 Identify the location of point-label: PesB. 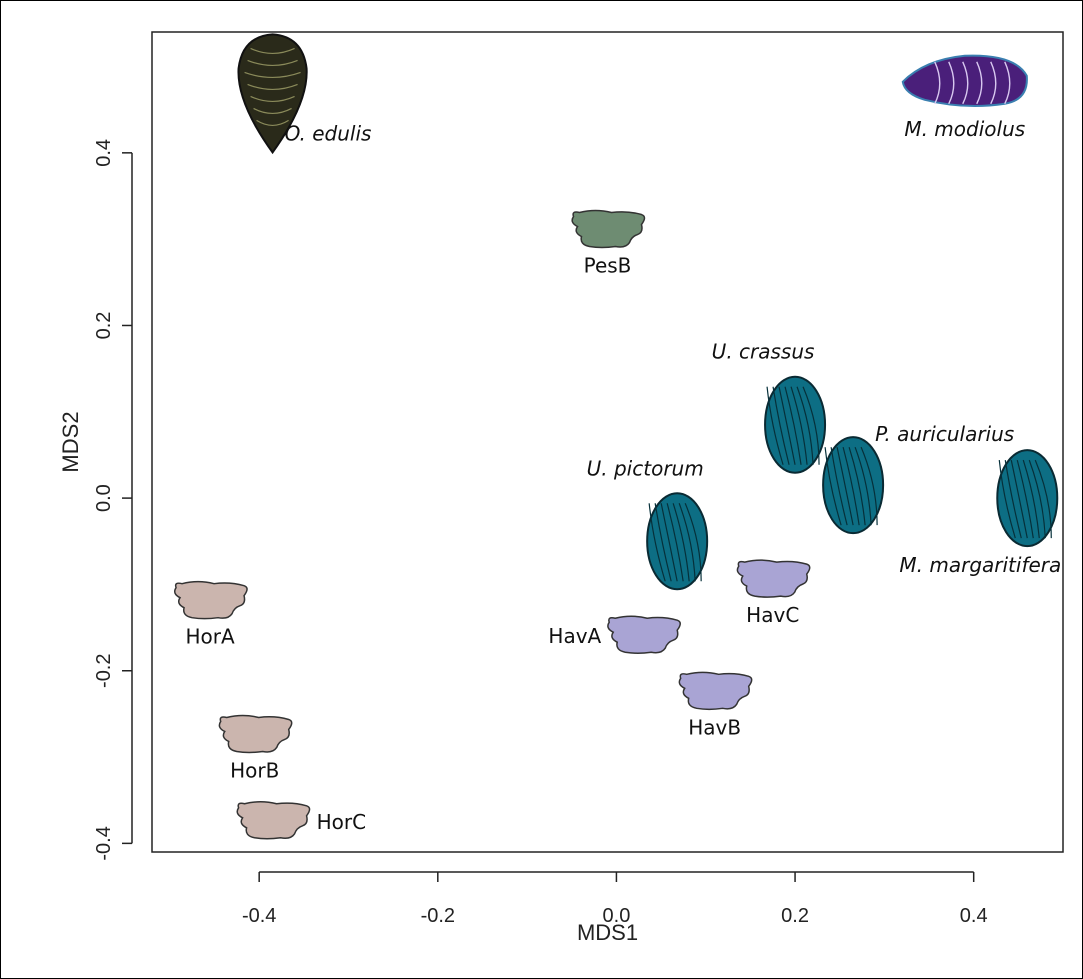
(608, 266).